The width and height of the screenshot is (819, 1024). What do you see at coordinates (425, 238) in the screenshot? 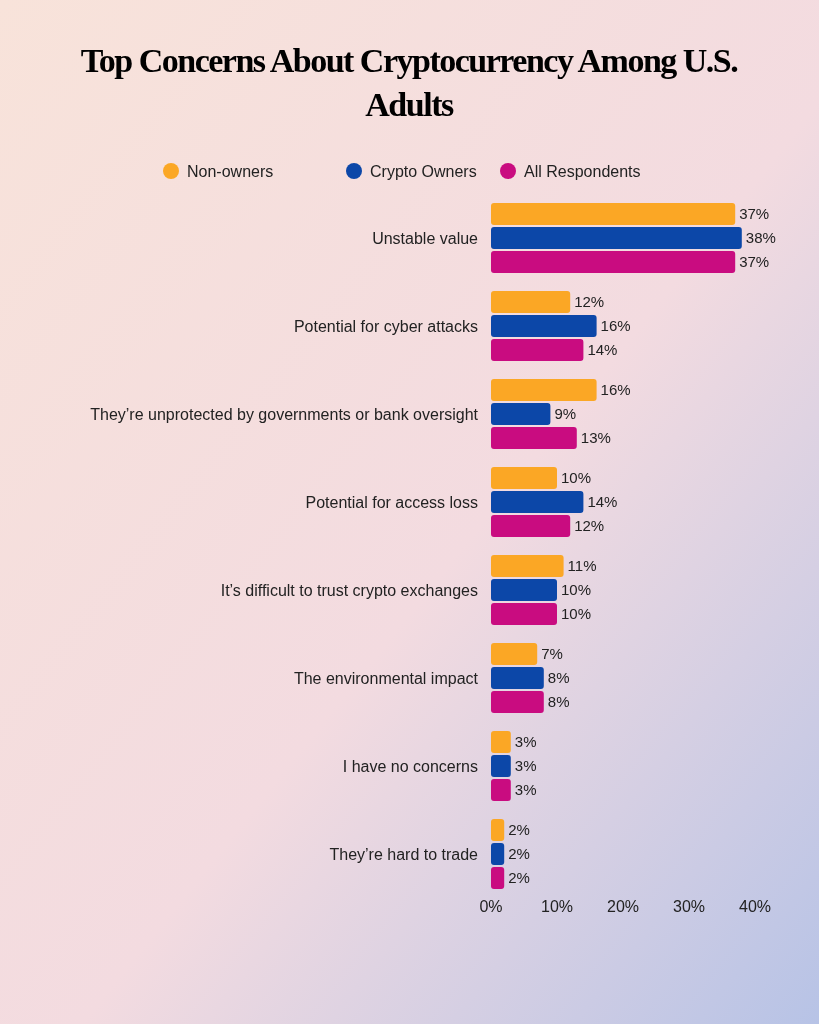
I see `y-tick-label: Unstable value` at bounding box center [425, 238].